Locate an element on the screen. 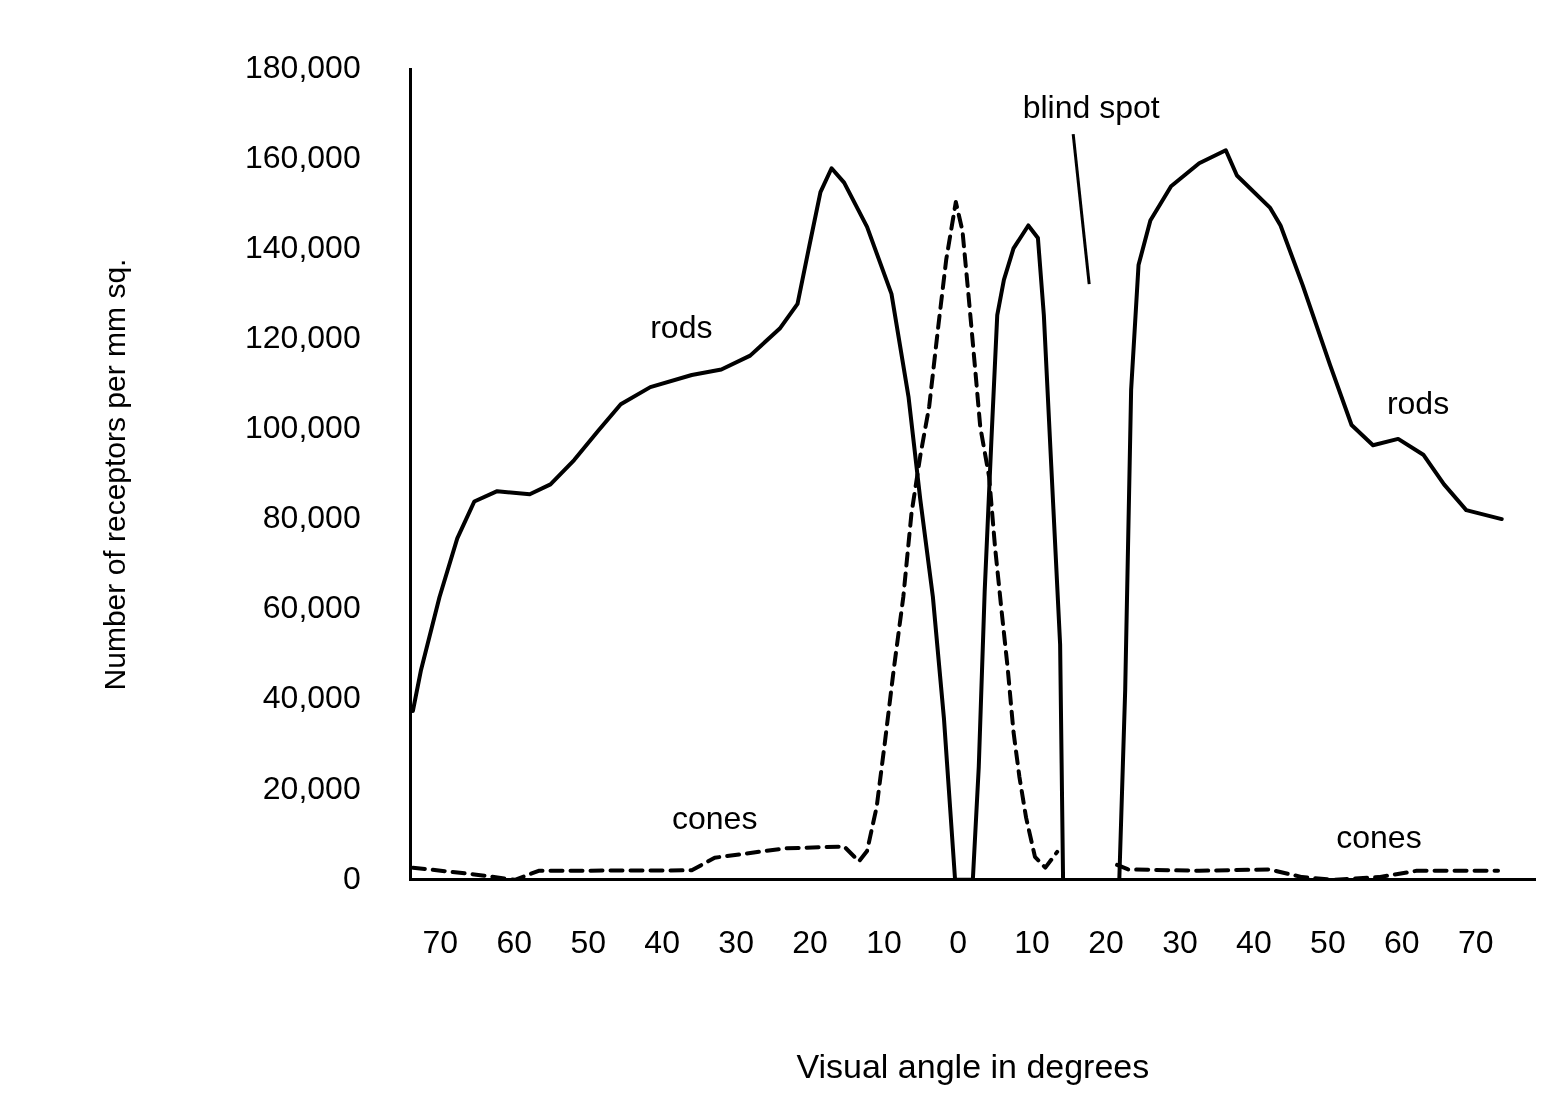 This screenshot has height=1103, width=1547. annotation: blind spot is located at coordinates (1091, 107).